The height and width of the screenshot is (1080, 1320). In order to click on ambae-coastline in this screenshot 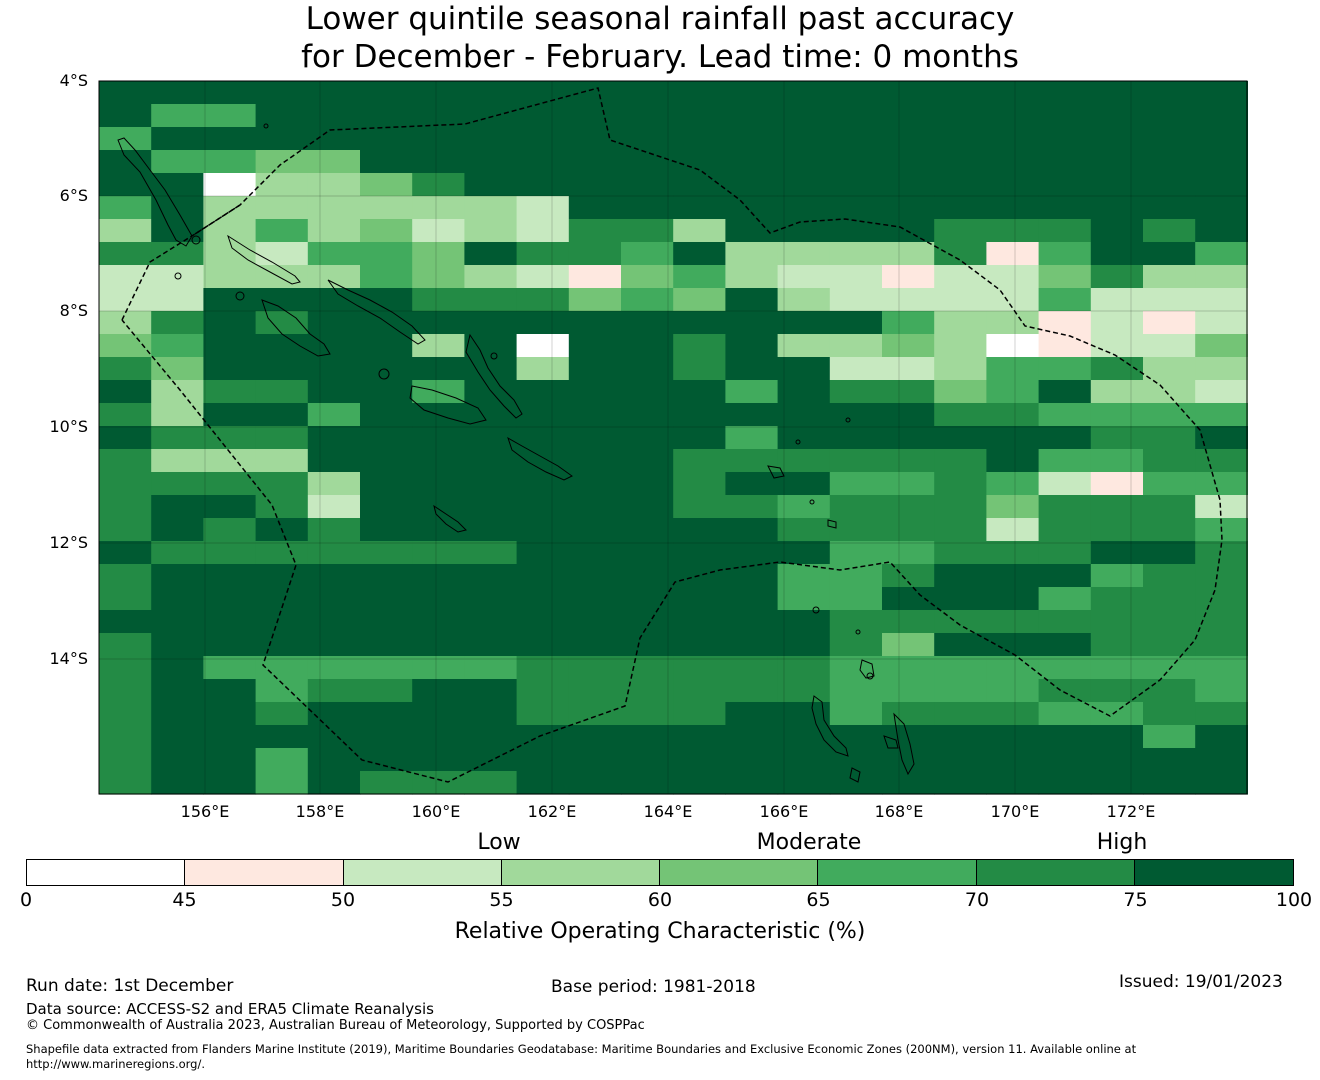, I will do `click(891, 742)`.